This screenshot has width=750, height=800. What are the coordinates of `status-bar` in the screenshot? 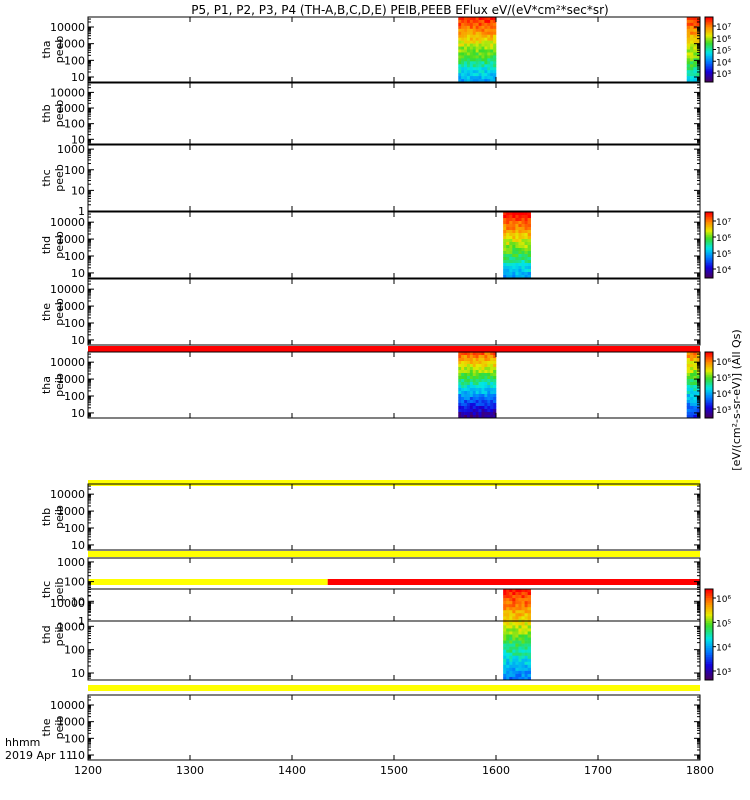 It's located at (394, 688).